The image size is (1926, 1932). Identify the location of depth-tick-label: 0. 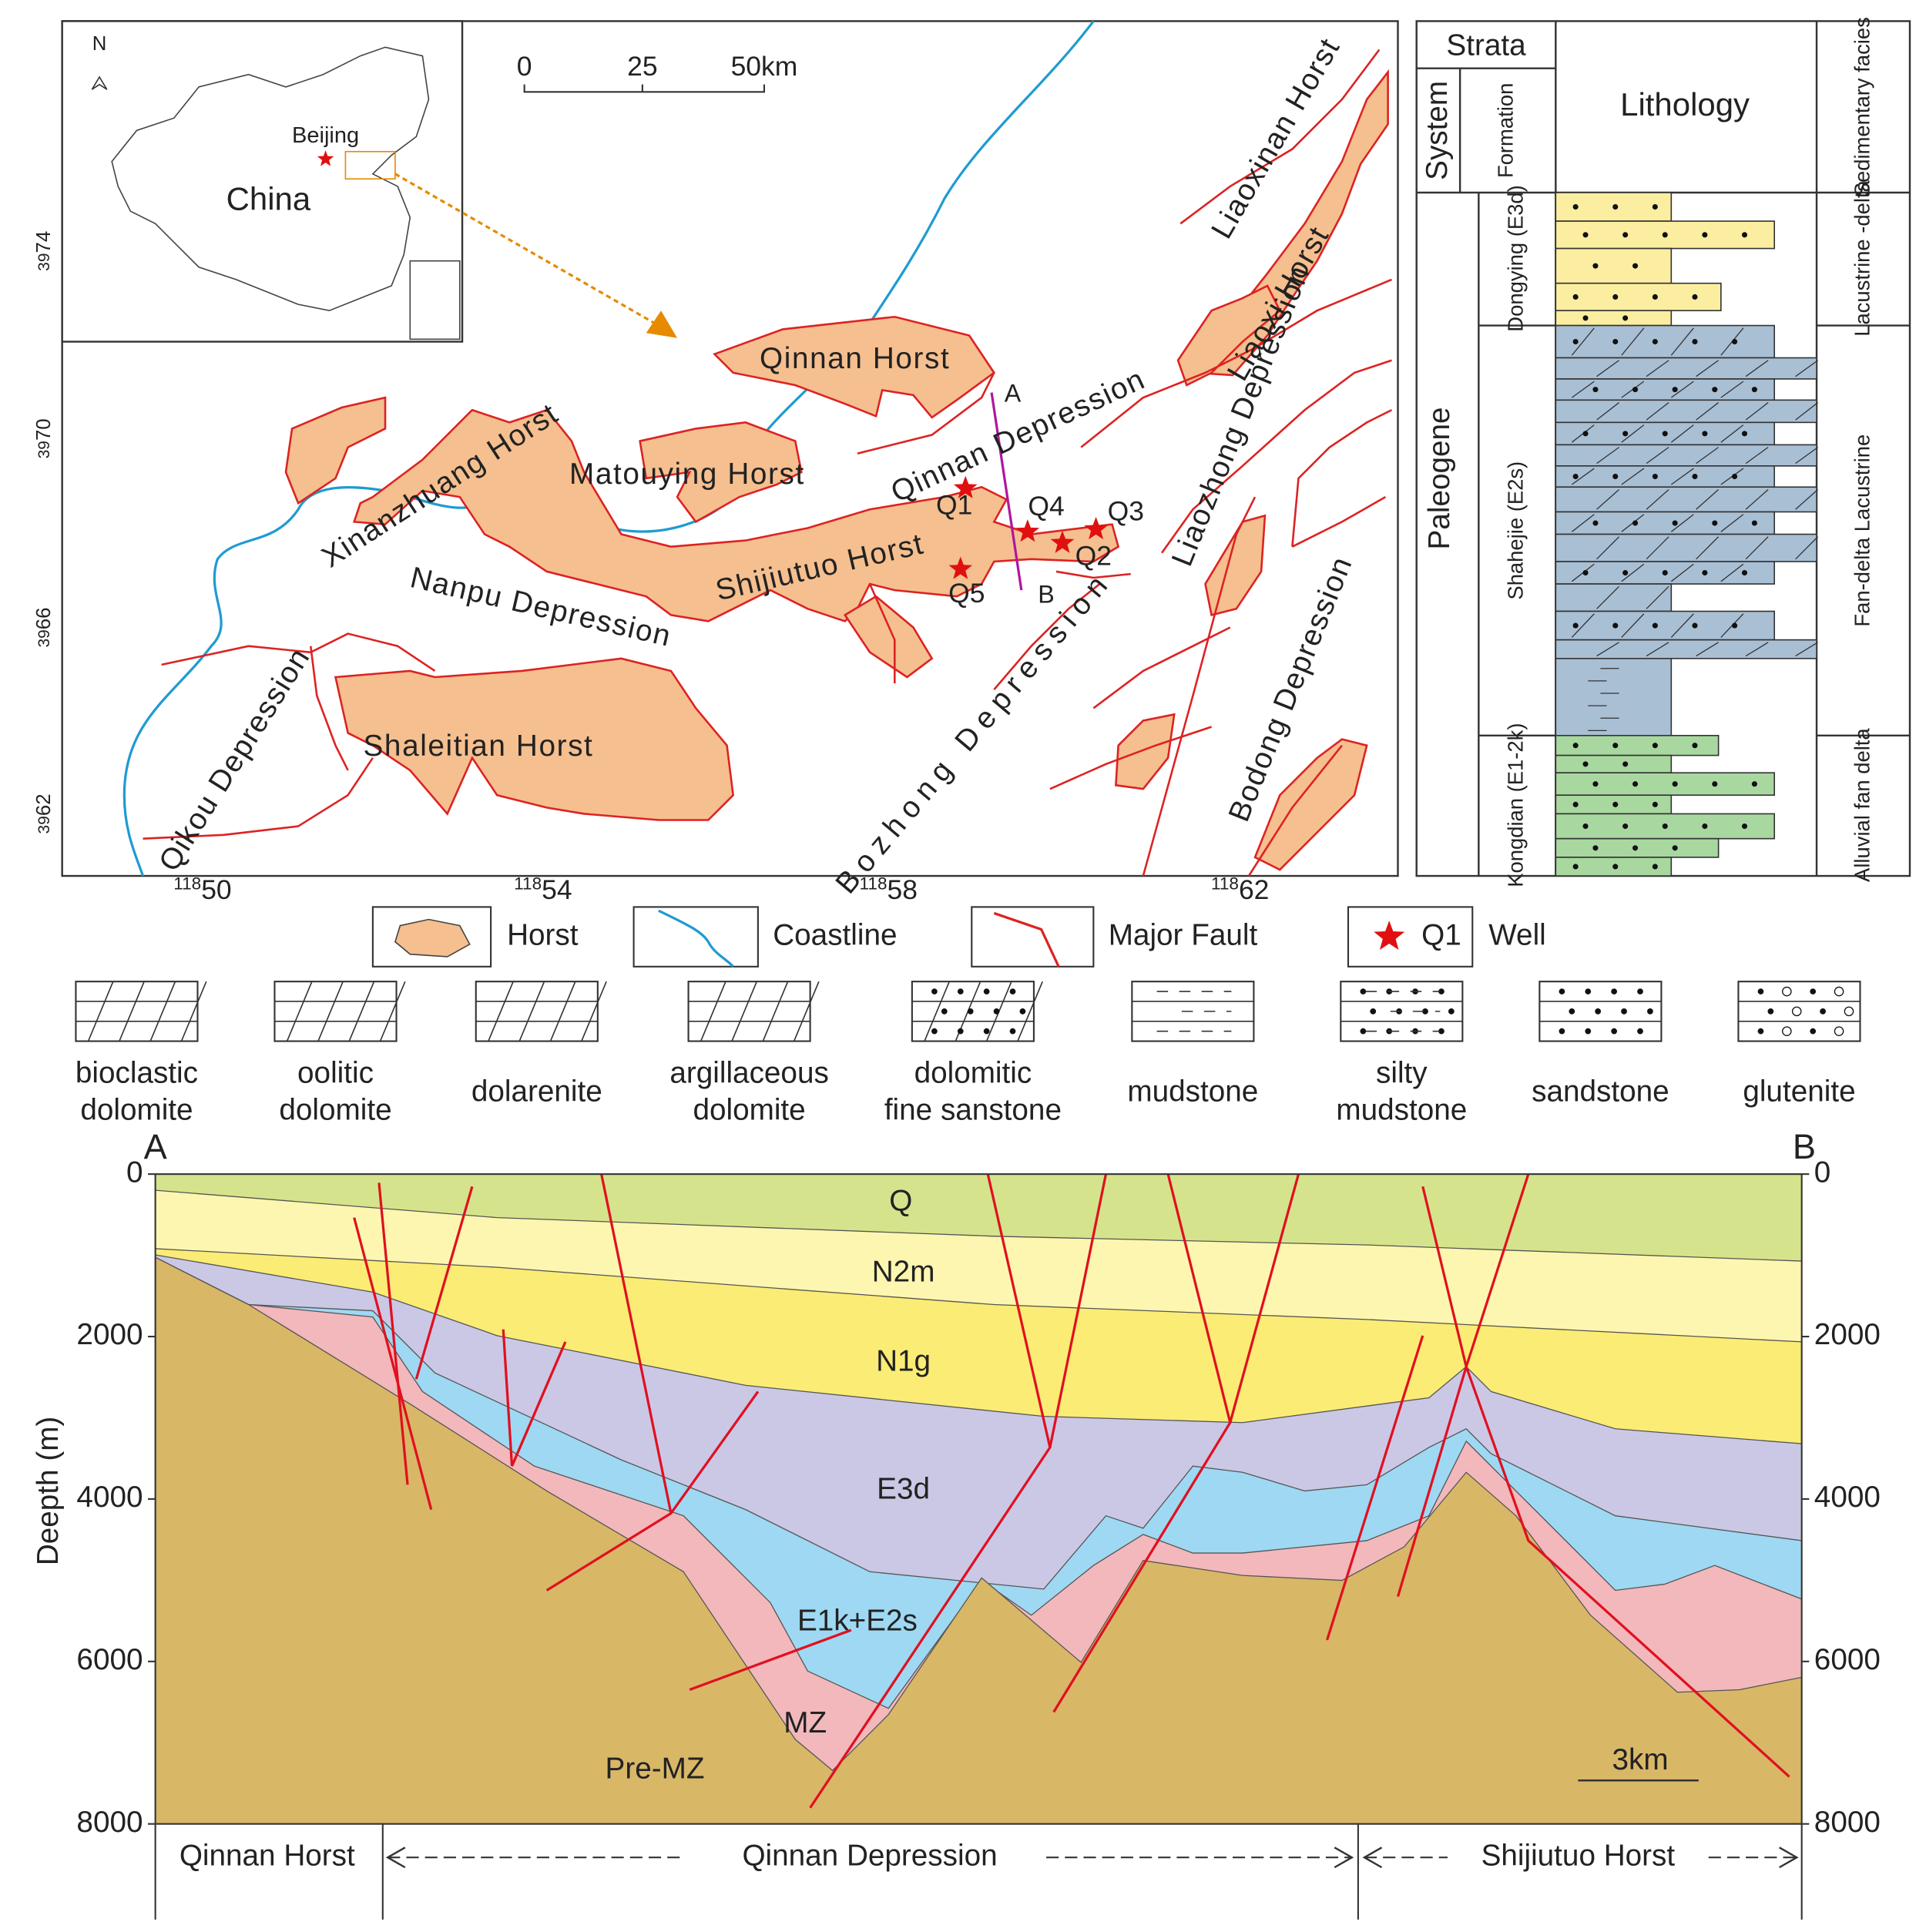
(134, 1172).